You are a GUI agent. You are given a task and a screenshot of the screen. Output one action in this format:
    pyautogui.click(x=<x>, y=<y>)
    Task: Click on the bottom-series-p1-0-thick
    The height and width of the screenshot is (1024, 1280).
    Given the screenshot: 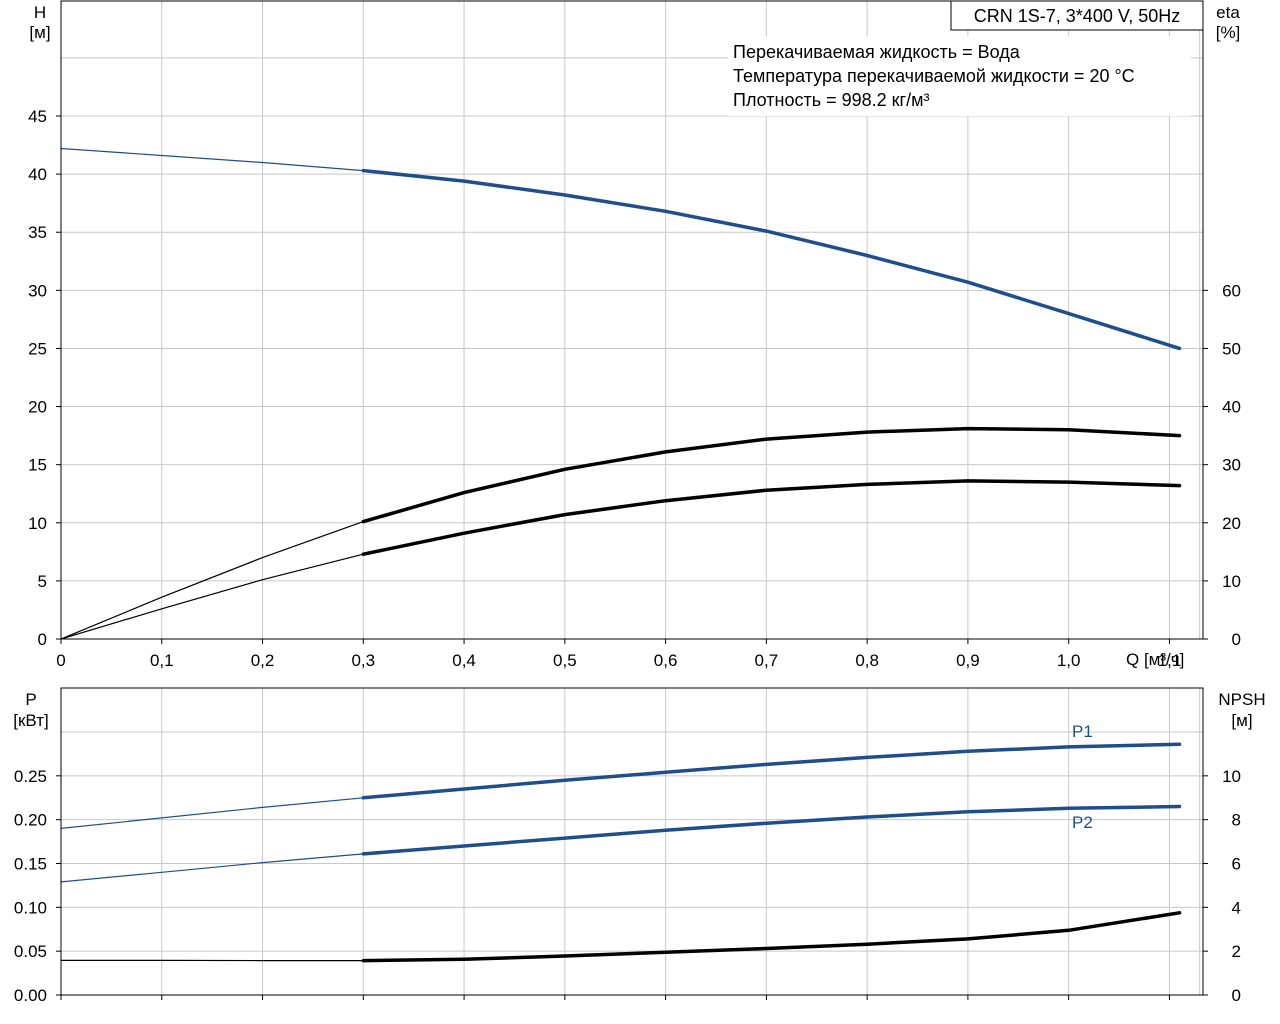 What is the action you would take?
    pyautogui.click(x=771, y=771)
    